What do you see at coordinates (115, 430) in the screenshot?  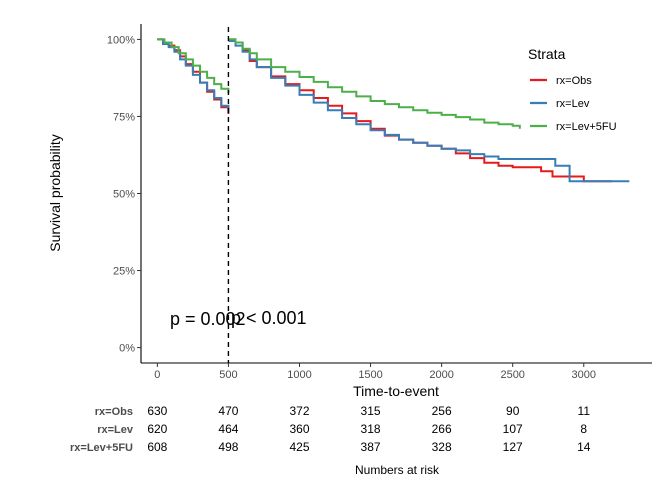 I see `risk-row-label: rx=Lev` at bounding box center [115, 430].